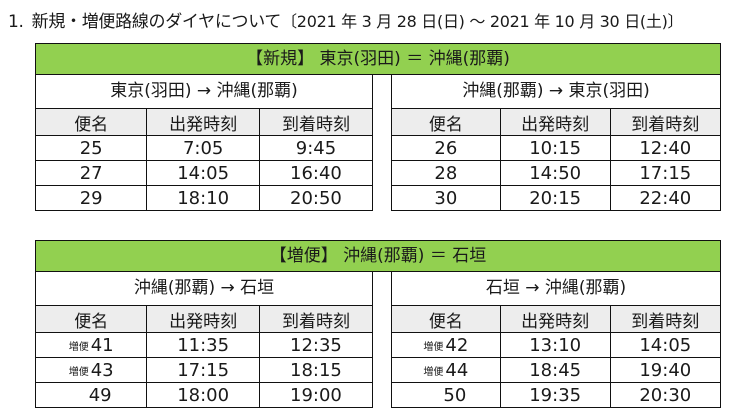 Image resolution: width=738 pixels, height=416 pixels. I want to click on arrival-time: 20:30, so click(664, 395).